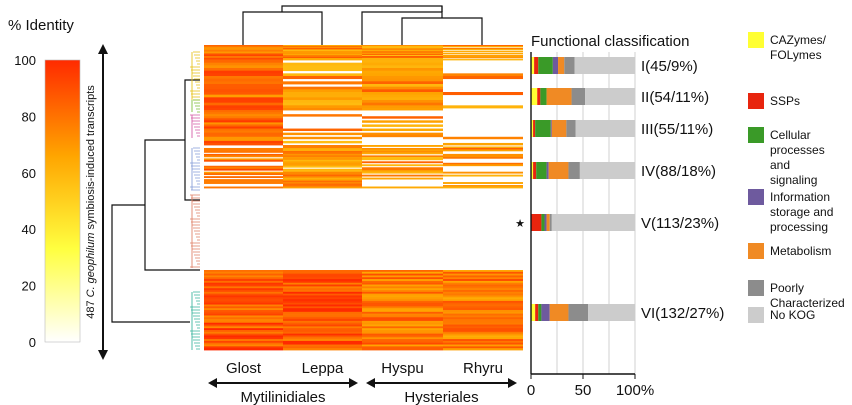  What do you see at coordinates (635, 390) in the screenshot?
I see `bar-x-tick-label: 100%` at bounding box center [635, 390].